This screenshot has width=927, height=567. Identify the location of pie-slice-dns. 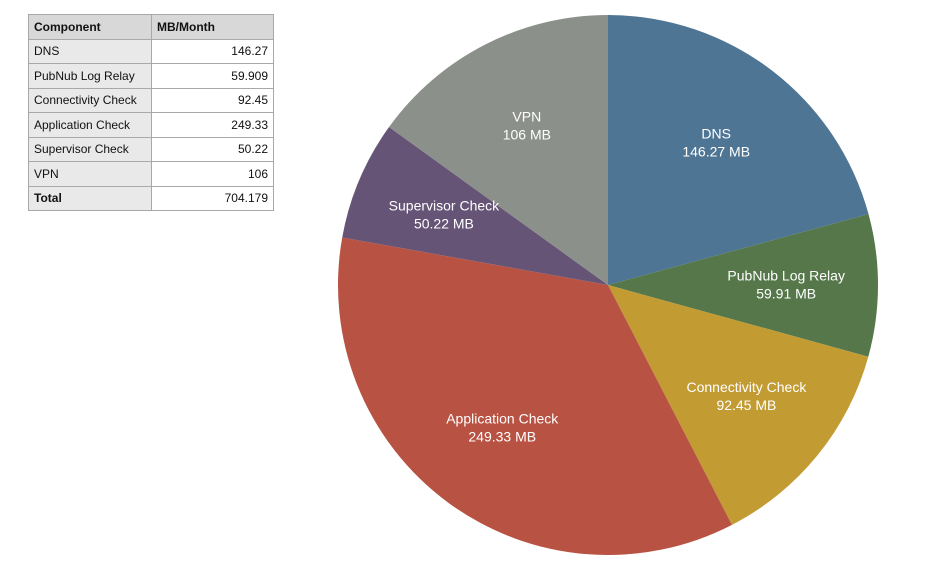
(738, 150).